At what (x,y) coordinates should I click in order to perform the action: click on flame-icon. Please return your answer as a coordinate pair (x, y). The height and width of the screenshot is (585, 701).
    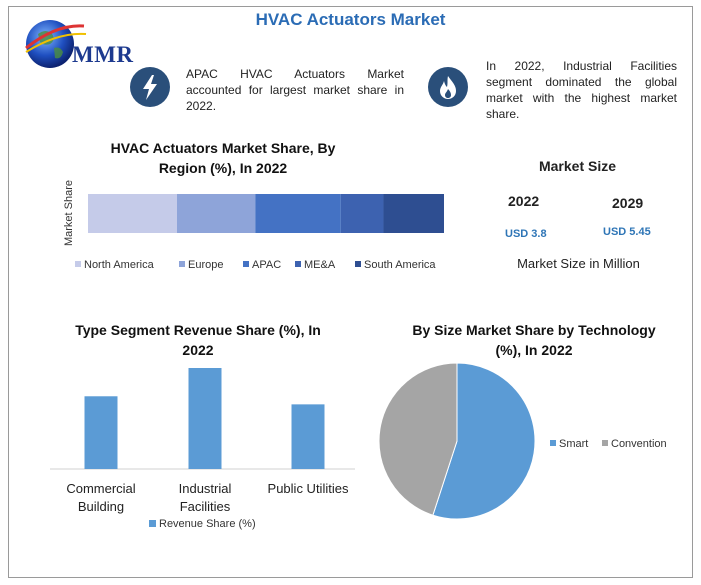
    Looking at the image, I should click on (448, 87).